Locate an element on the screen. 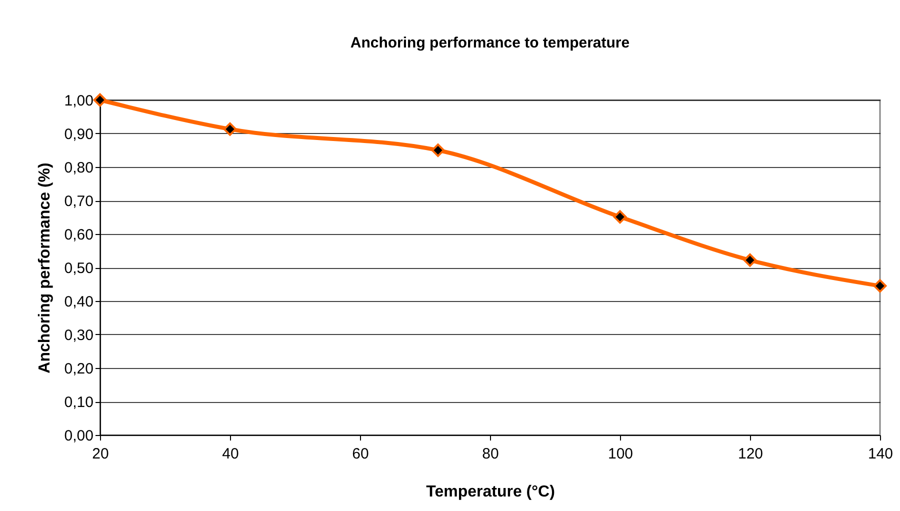 The height and width of the screenshot is (511, 900). y-tick-label: 0,30 is located at coordinates (79, 335).